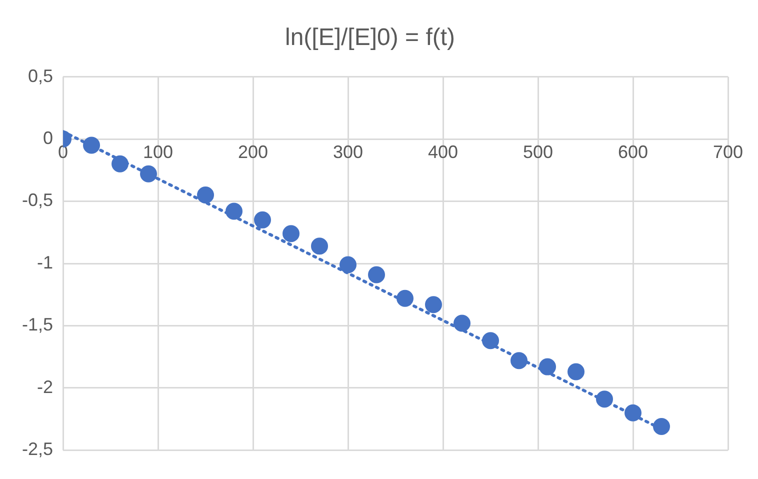 Image resolution: width=758 pixels, height=479 pixels. I want to click on x-tick-label: 400, so click(443, 152).